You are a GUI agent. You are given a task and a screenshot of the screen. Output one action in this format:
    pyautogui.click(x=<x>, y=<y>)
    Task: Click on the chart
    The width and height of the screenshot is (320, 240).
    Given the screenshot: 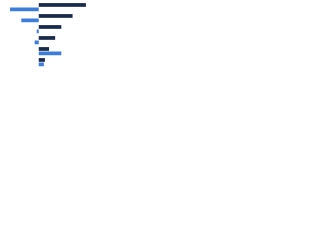 What is the action you would take?
    pyautogui.click(x=48, y=35)
    